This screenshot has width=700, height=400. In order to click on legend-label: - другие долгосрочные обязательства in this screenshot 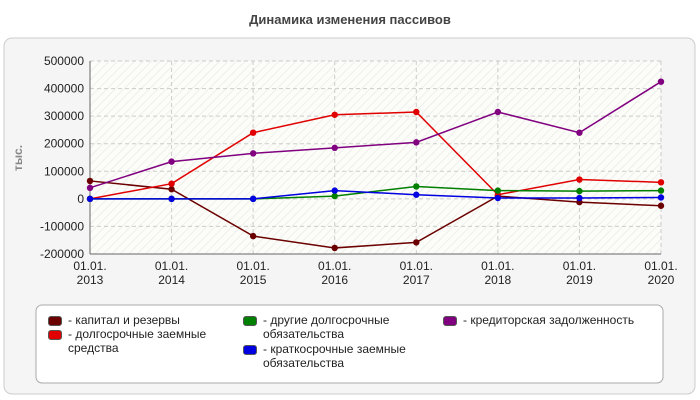, I will do `click(326, 327)`.